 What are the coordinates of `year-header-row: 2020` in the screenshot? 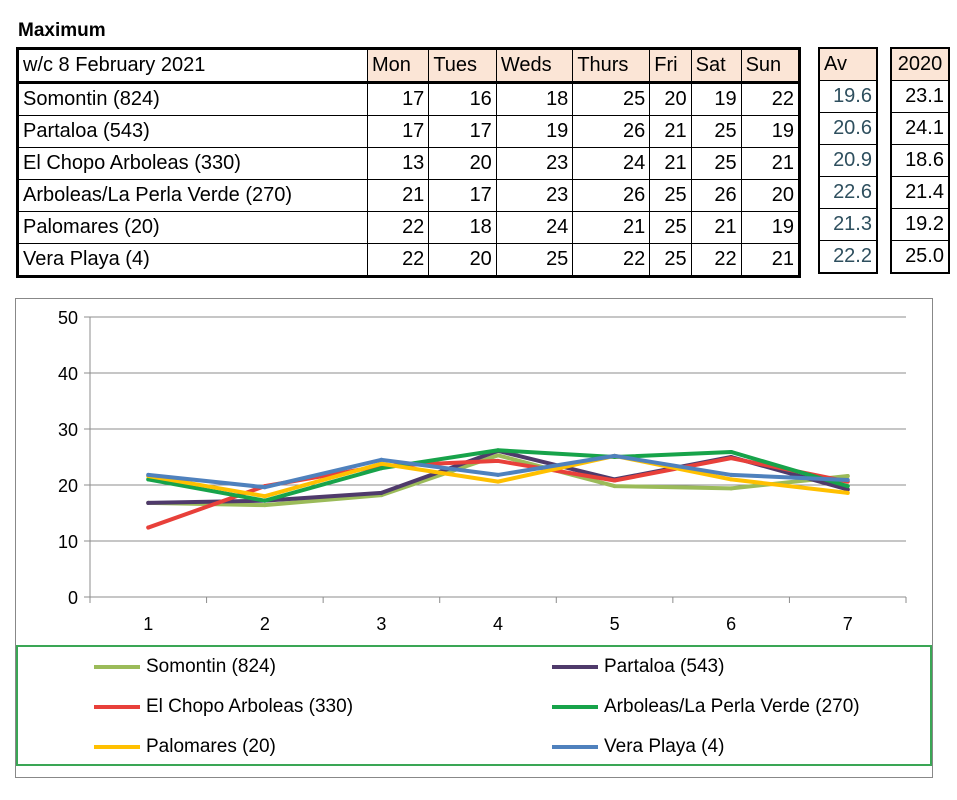 It's located at (920, 64).